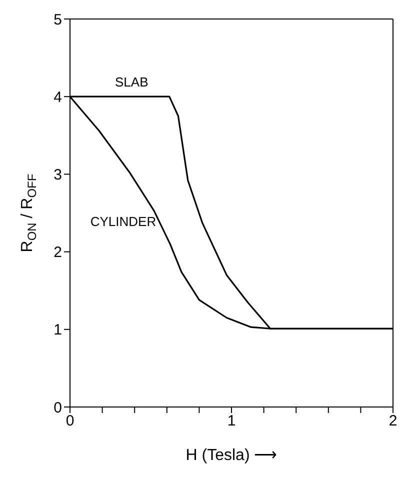 The height and width of the screenshot is (480, 414). I want to click on y-tick-label: 1, so click(58, 330).